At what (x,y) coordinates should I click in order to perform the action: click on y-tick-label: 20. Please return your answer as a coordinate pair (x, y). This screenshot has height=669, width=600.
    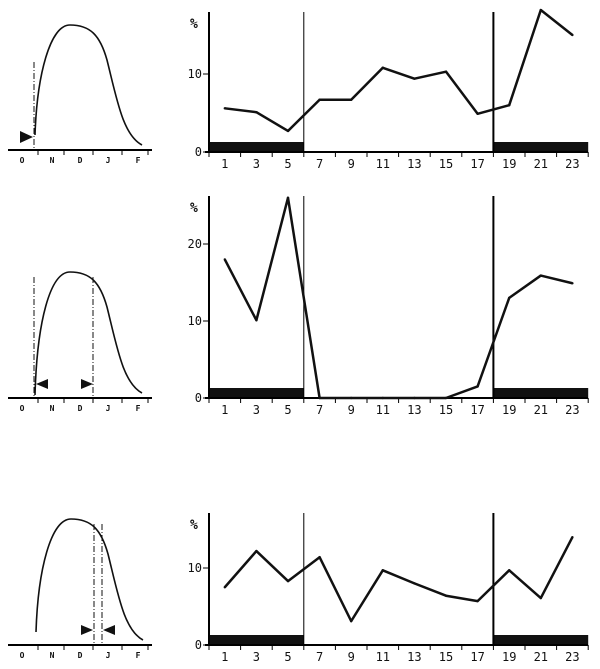
    Looking at the image, I should click on (195, 244).